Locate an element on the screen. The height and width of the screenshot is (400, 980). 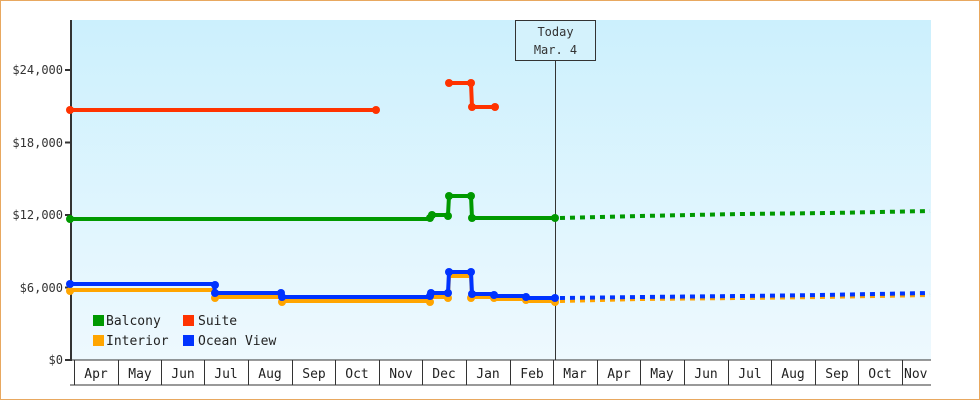
legend-item-interior: Interior is located at coordinates (131, 341).